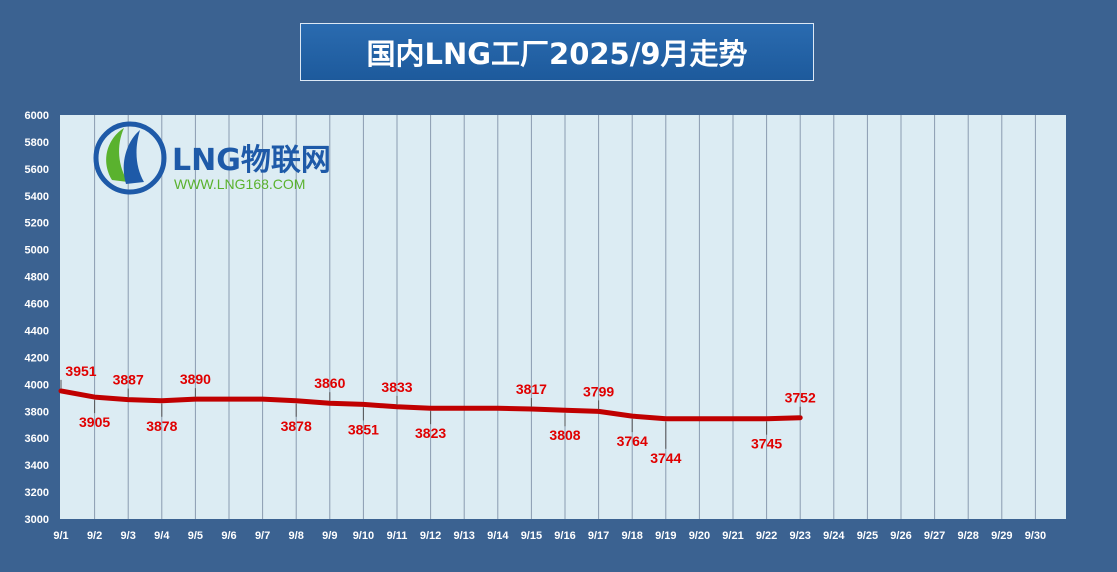 Image resolution: width=1117 pixels, height=572 pixels. Describe the element at coordinates (430, 405) in the screenshot. I see `series-line` at that location.